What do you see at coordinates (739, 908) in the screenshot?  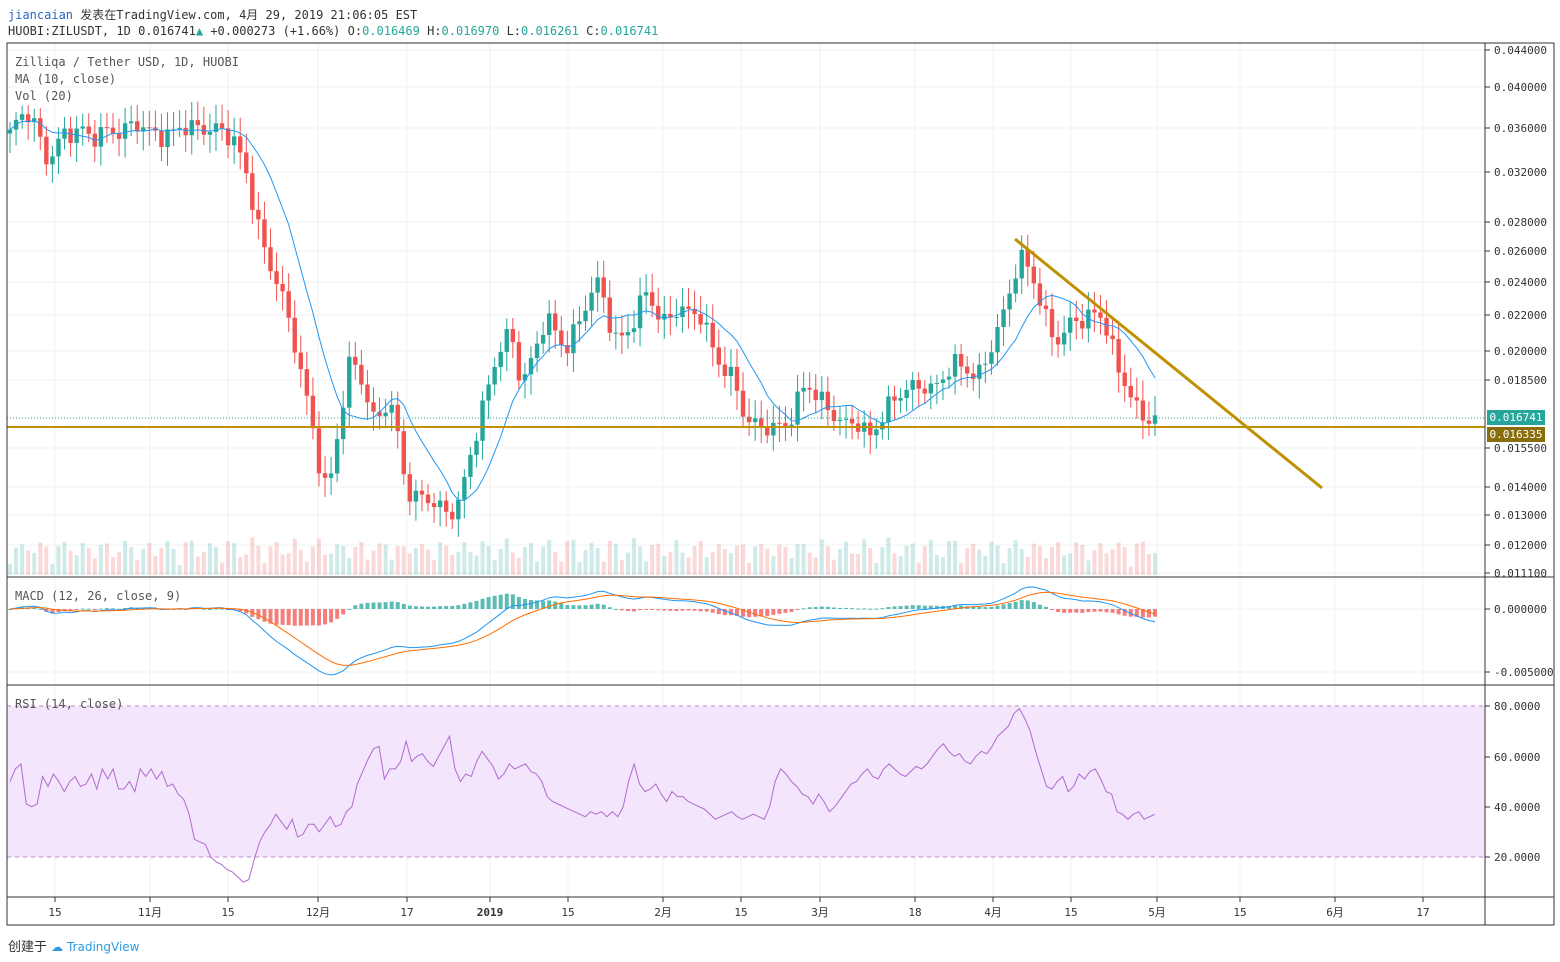 I see `time-axis: 15 11月 15 12月 17 2019 15 2月 15 3月 18 4月 15 5月 15 6月 17` at bounding box center [739, 908].